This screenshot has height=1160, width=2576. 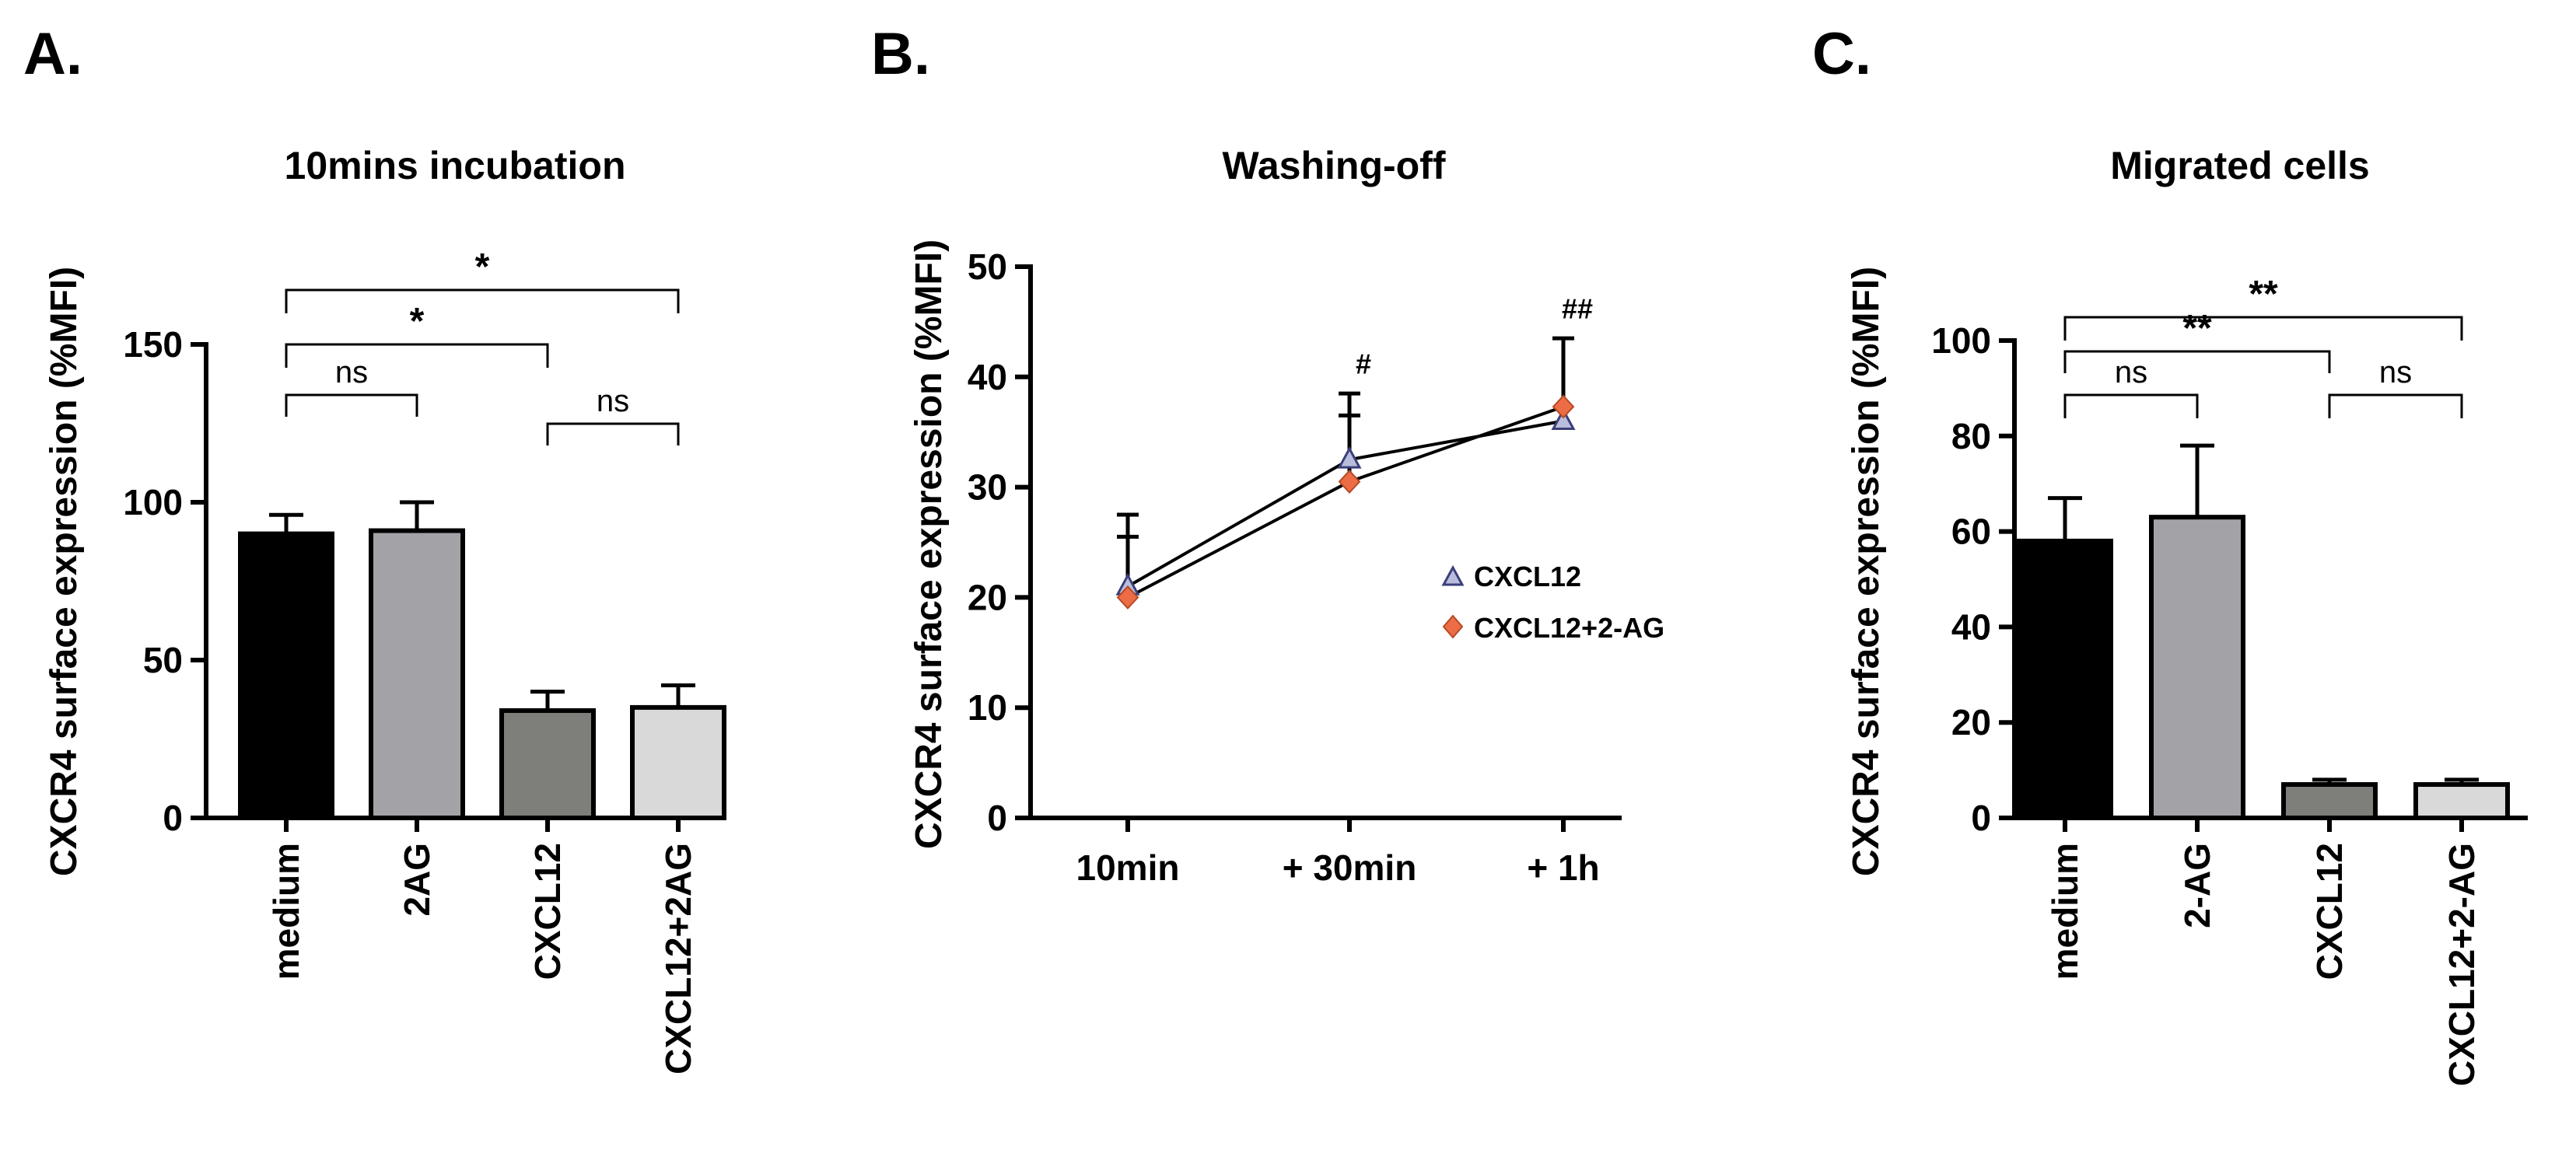 What do you see at coordinates (1971, 436) in the screenshot?
I see `c-y-tick-label: 80` at bounding box center [1971, 436].